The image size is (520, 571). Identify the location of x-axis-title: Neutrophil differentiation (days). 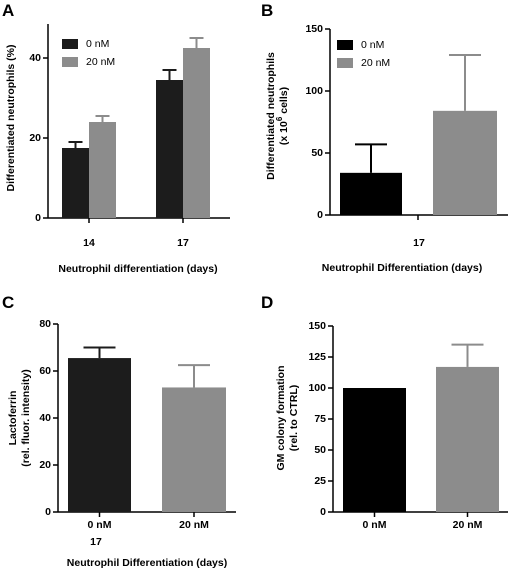
(137, 269).